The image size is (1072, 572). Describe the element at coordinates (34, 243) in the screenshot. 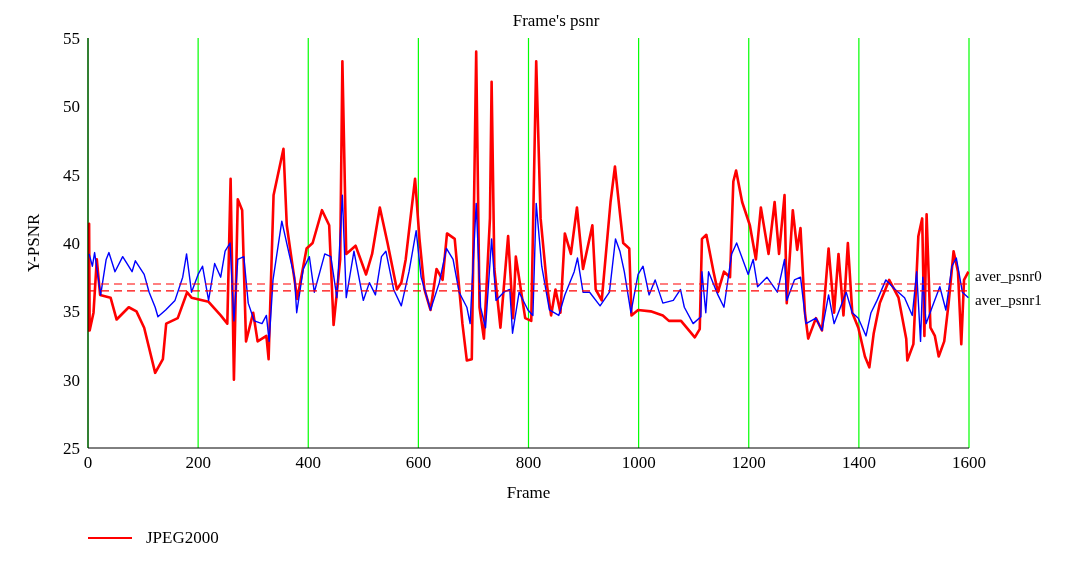

I see `y-axis-title: Y-PSNR` at that location.